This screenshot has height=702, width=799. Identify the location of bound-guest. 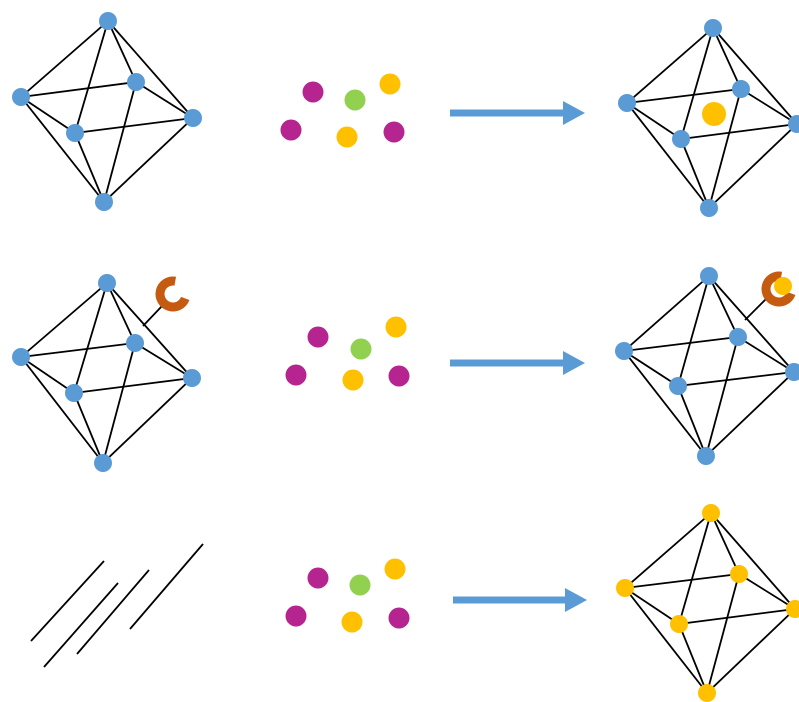
(783, 286).